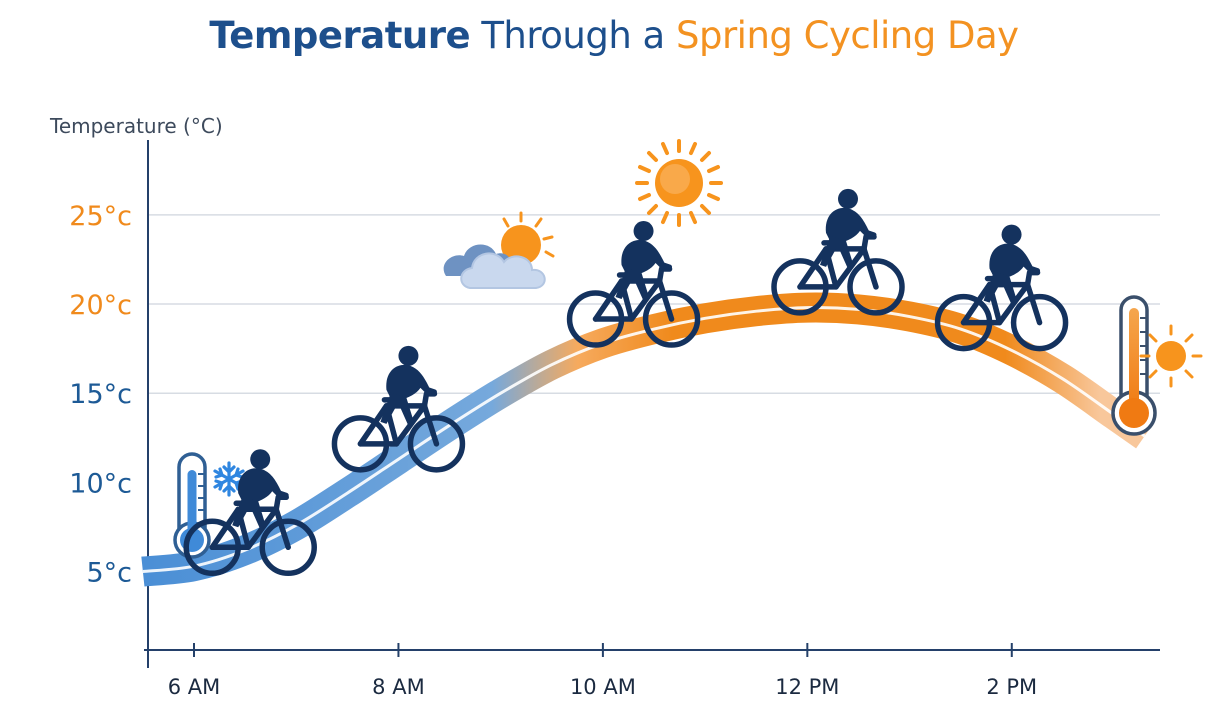 This screenshot has width=1228, height=708. I want to click on title-part-spring: Spring Cycling Day, so click(847, 35).